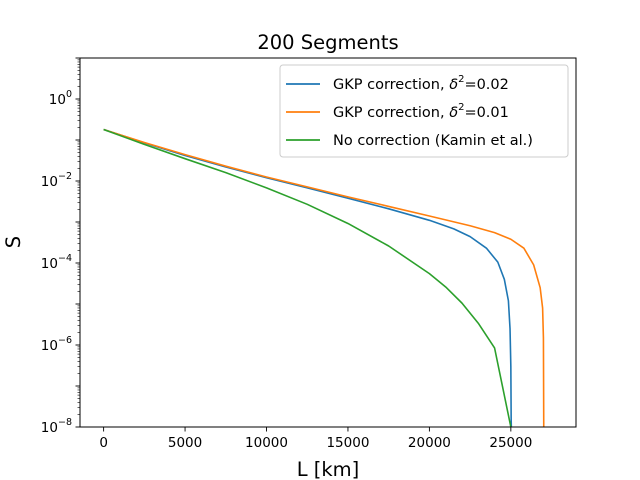 The width and height of the screenshot is (640, 480). Describe the element at coordinates (56, 180) in the screenshot. I see `y-tick-label: 10⁻²` at that location.